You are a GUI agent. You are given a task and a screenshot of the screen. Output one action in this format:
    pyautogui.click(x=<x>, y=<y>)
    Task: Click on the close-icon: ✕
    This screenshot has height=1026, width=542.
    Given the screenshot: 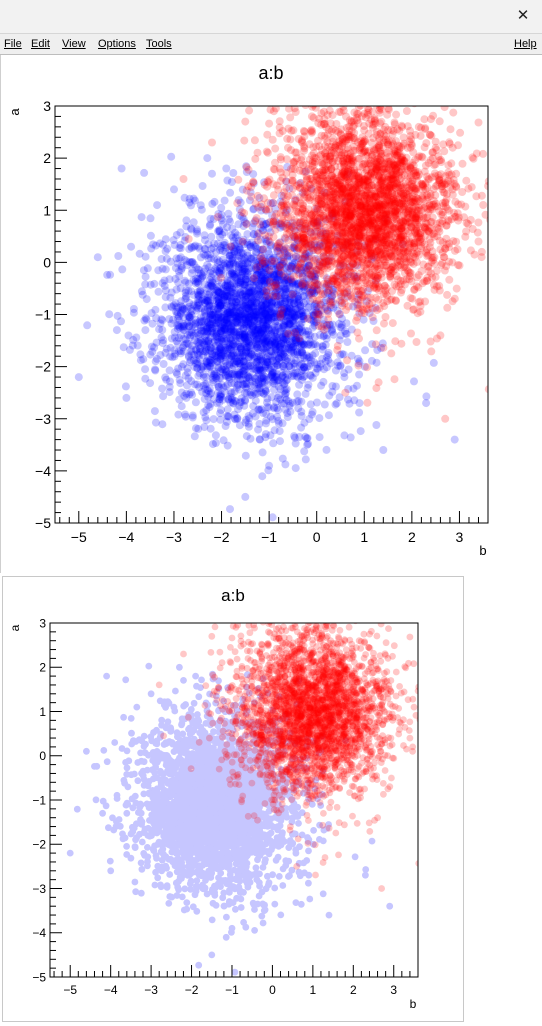 What is the action you would take?
    pyautogui.click(x=523, y=16)
    